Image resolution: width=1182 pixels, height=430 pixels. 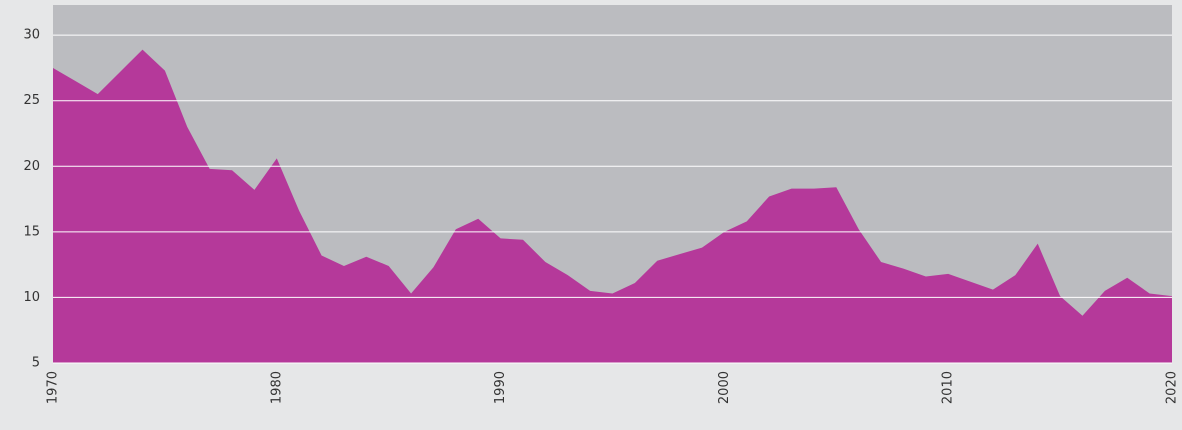 I want to click on x-tick-label: 2000, so click(x=724, y=387).